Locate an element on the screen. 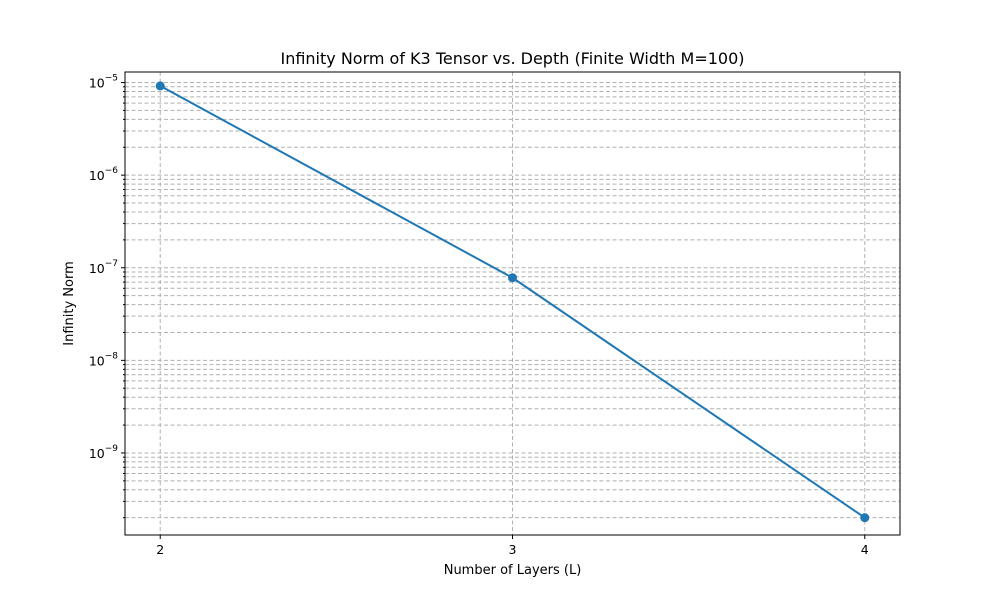 This screenshot has width=1000, height=605. y-axis-label: Infinity Norm is located at coordinates (69, 303).